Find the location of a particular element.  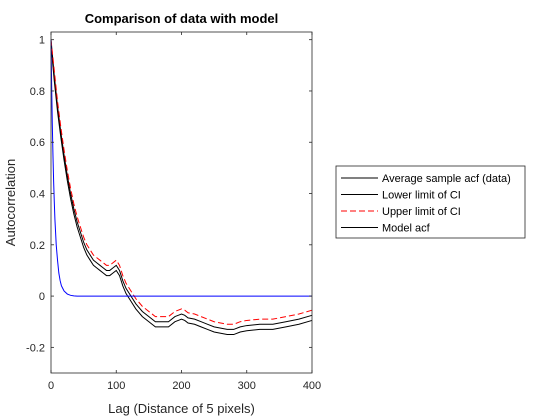

y-axis-label: Autocorrelation is located at coordinates (10, 202).